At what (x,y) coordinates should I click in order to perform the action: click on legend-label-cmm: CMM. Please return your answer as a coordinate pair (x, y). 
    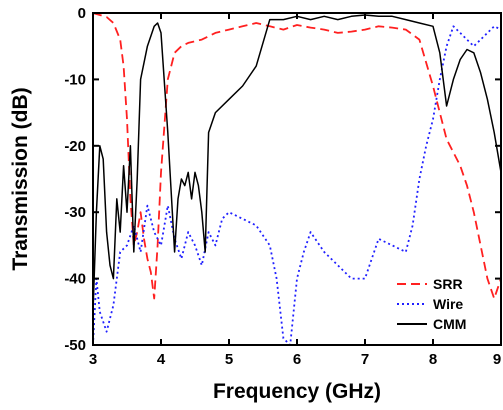
    Looking at the image, I should click on (449, 324).